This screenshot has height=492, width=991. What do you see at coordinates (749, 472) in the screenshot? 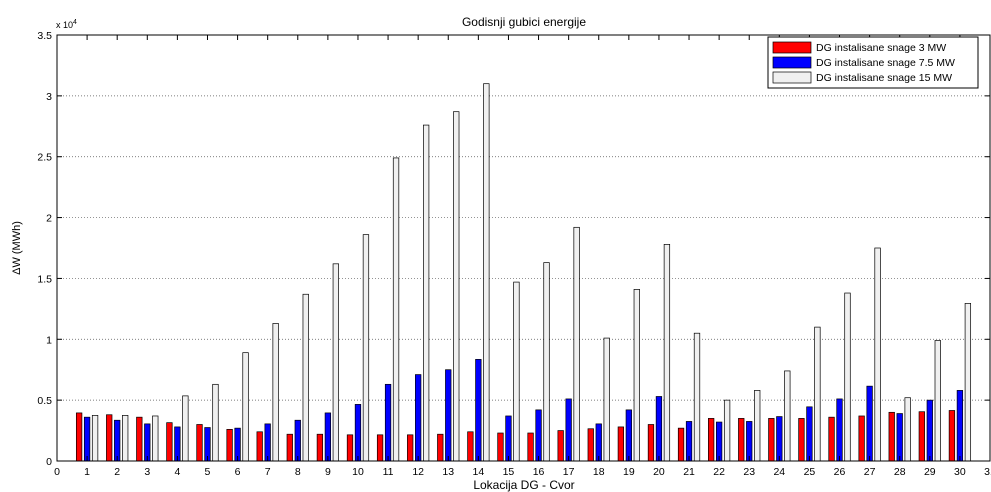
I see `x-tick-label: 23` at bounding box center [749, 472].